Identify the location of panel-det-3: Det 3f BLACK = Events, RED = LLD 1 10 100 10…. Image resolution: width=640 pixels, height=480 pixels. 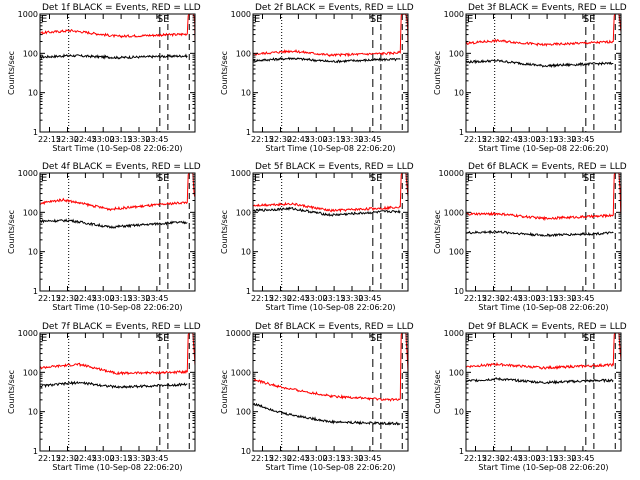
(530, 78).